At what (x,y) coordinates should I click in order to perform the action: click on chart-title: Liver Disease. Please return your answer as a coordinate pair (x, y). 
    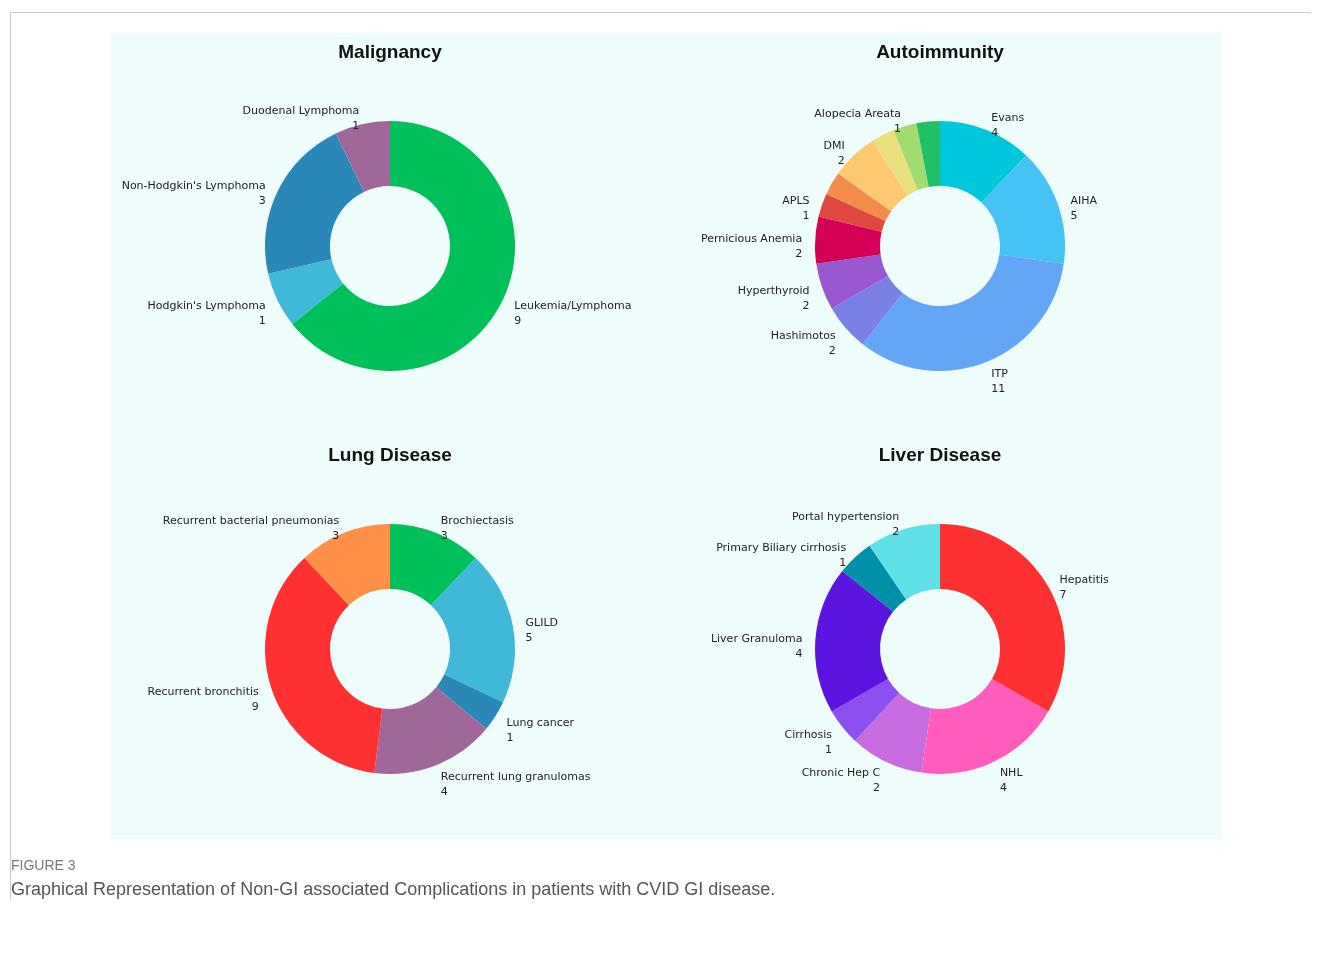
    Looking at the image, I should click on (940, 454).